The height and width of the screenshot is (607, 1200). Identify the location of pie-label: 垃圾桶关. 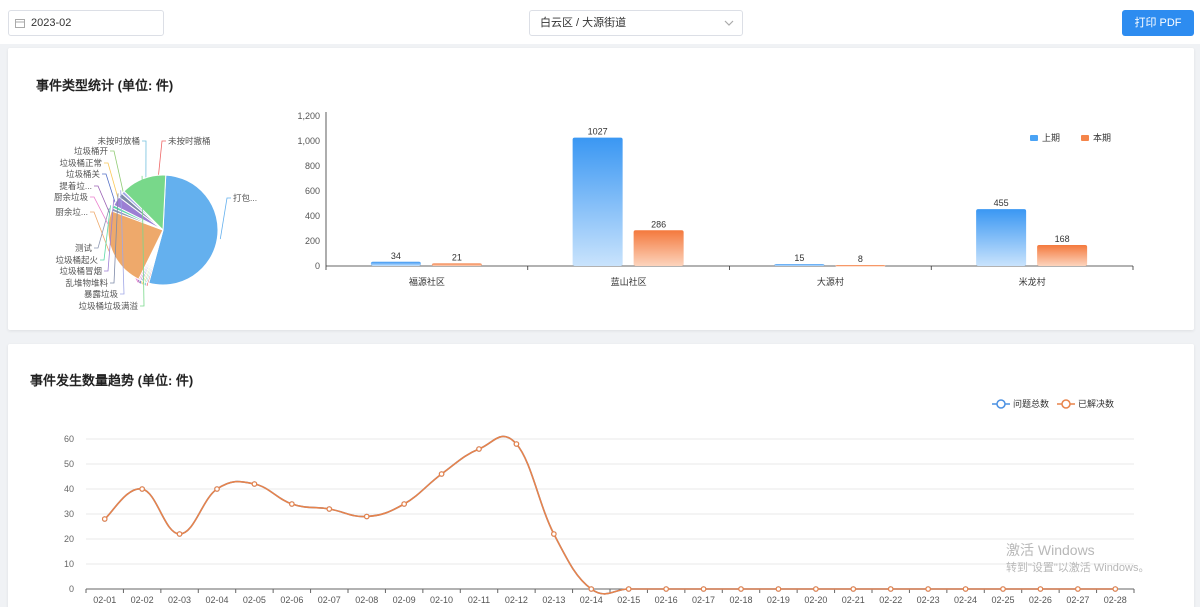
(83, 174).